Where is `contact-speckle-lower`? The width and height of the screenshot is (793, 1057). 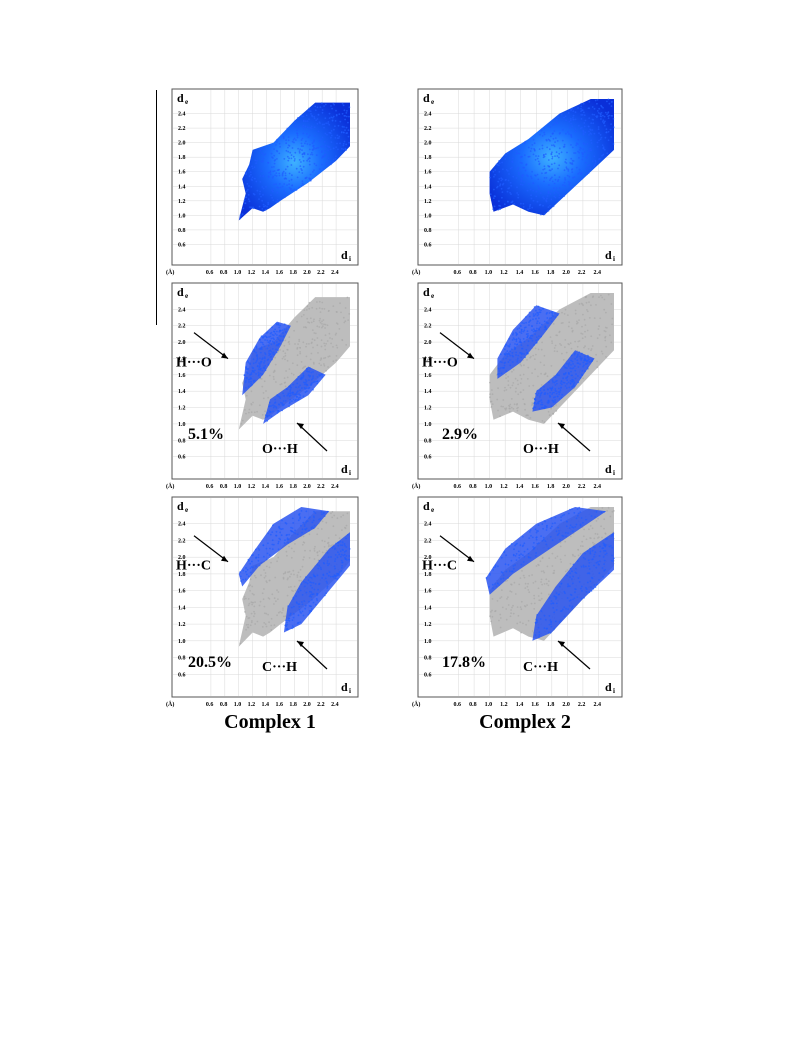 contact-speckle-lower is located at coordinates (294, 394).